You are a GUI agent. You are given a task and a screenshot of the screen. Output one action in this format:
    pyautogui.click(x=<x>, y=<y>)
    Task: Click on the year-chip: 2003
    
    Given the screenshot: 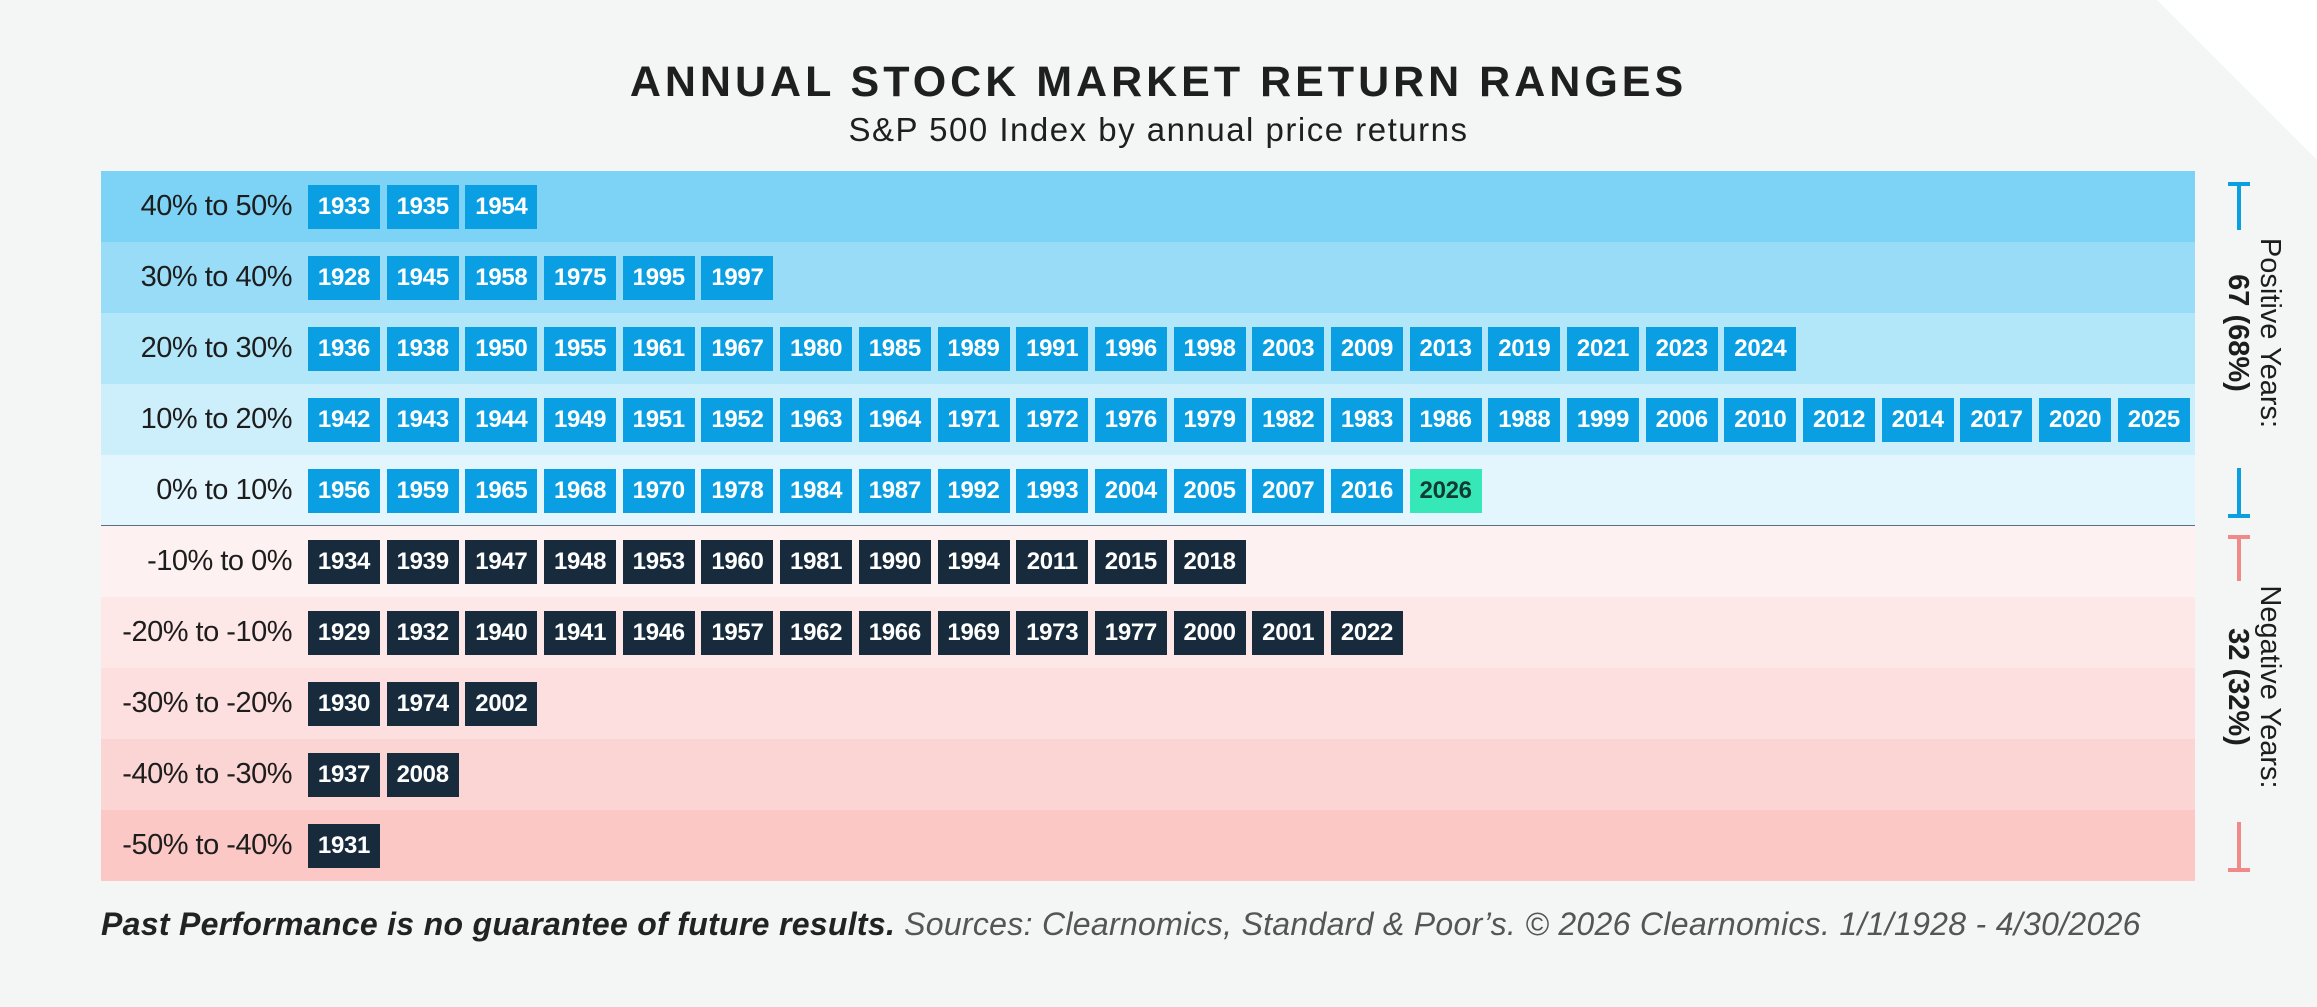 What is the action you would take?
    pyautogui.click(x=1288, y=348)
    